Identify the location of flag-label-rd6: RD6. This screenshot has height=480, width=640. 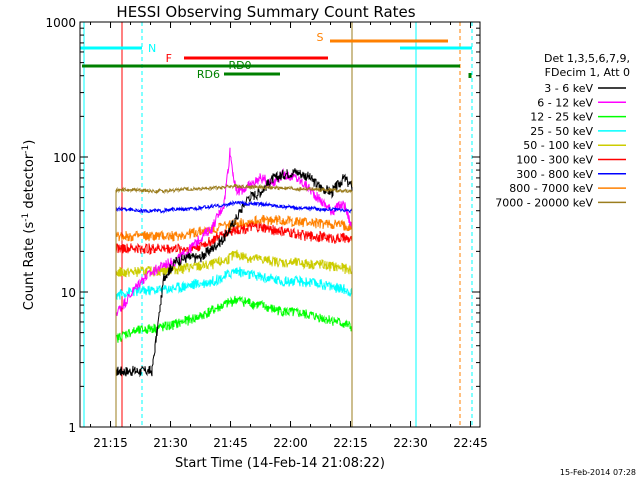
(208, 74).